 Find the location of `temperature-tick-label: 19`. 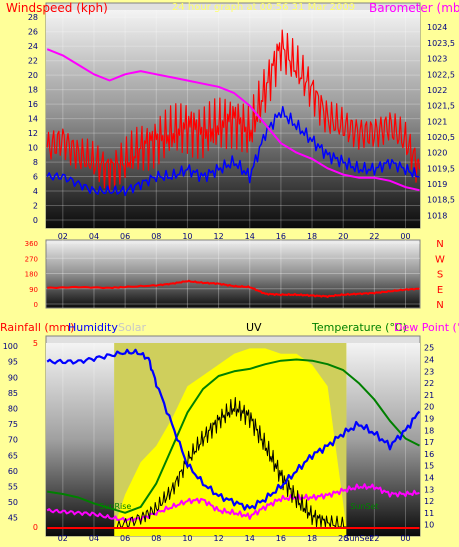

temperature-tick-label: 19 is located at coordinates (429, 418).